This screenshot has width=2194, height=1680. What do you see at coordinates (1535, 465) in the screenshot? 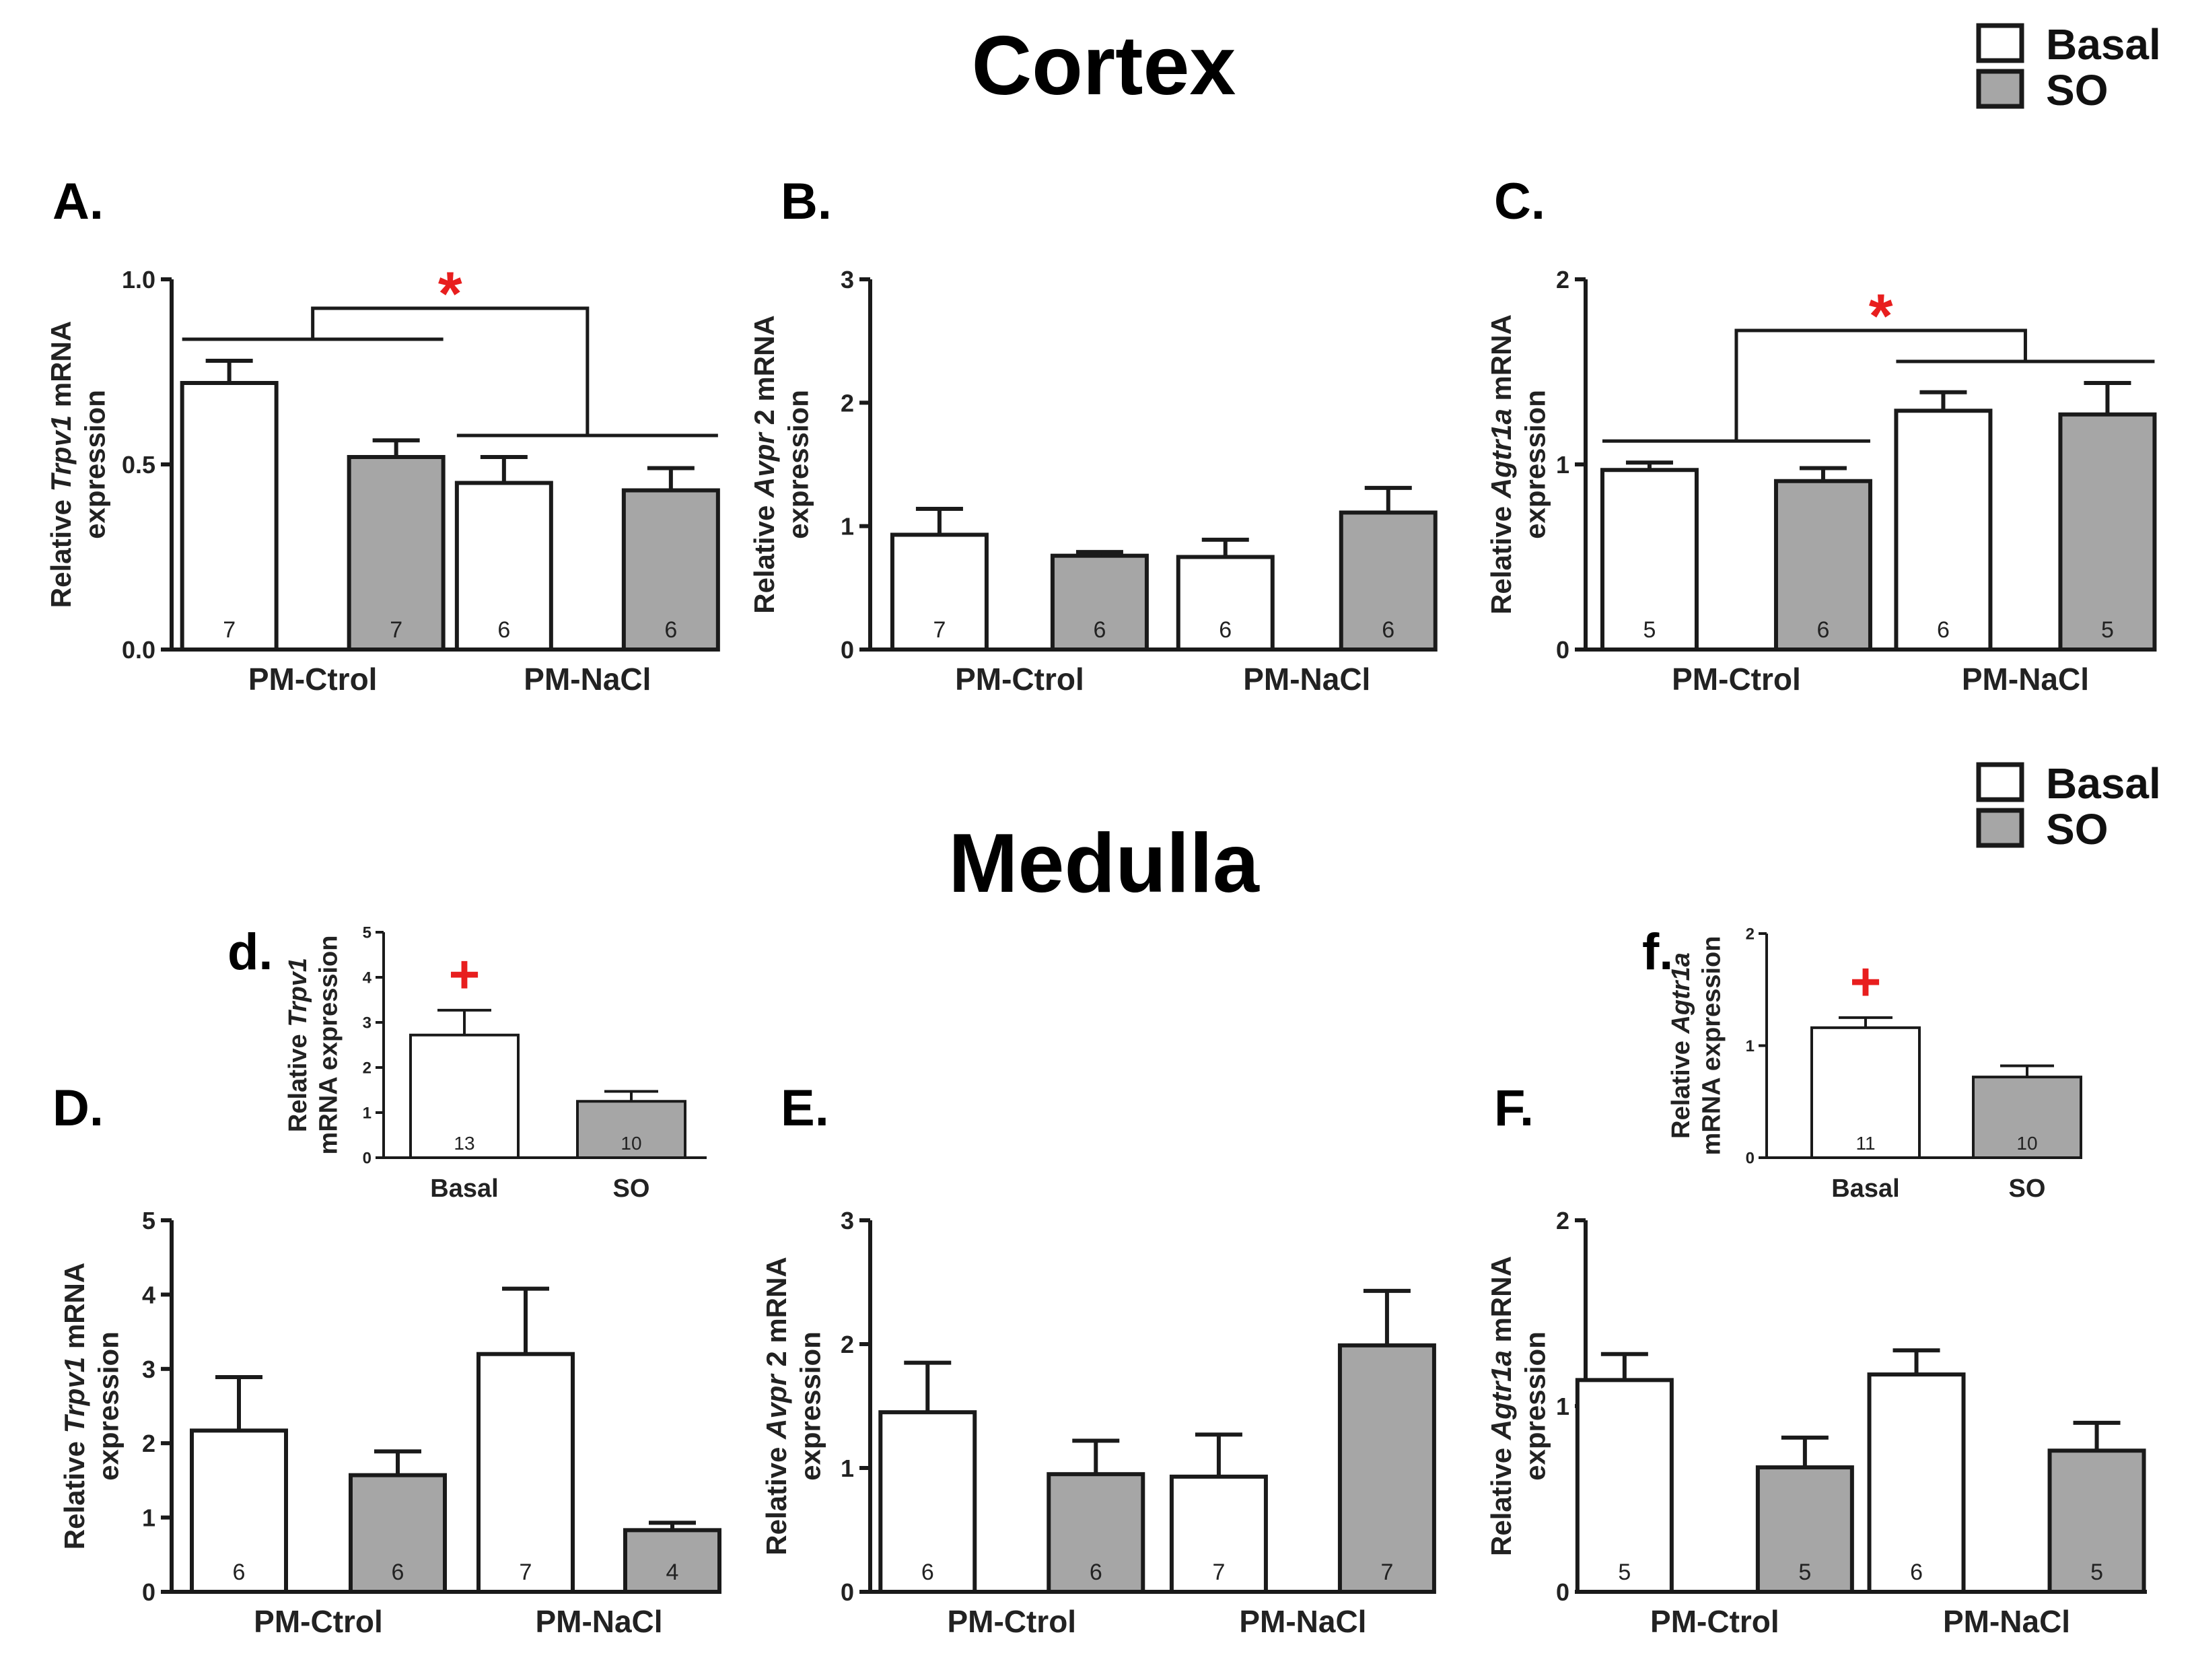
I see `y-axis-label-line2-c: expression` at bounding box center [1535, 465].